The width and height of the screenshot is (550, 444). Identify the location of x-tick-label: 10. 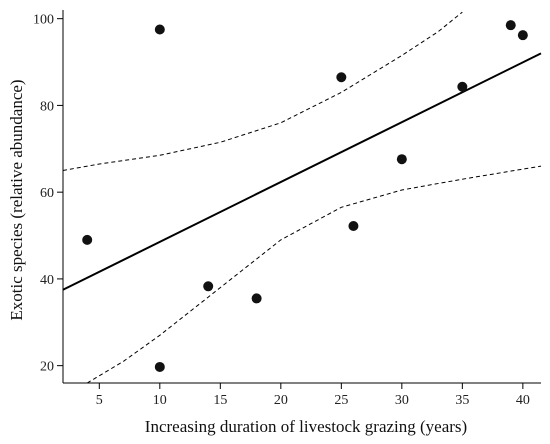
(160, 400).